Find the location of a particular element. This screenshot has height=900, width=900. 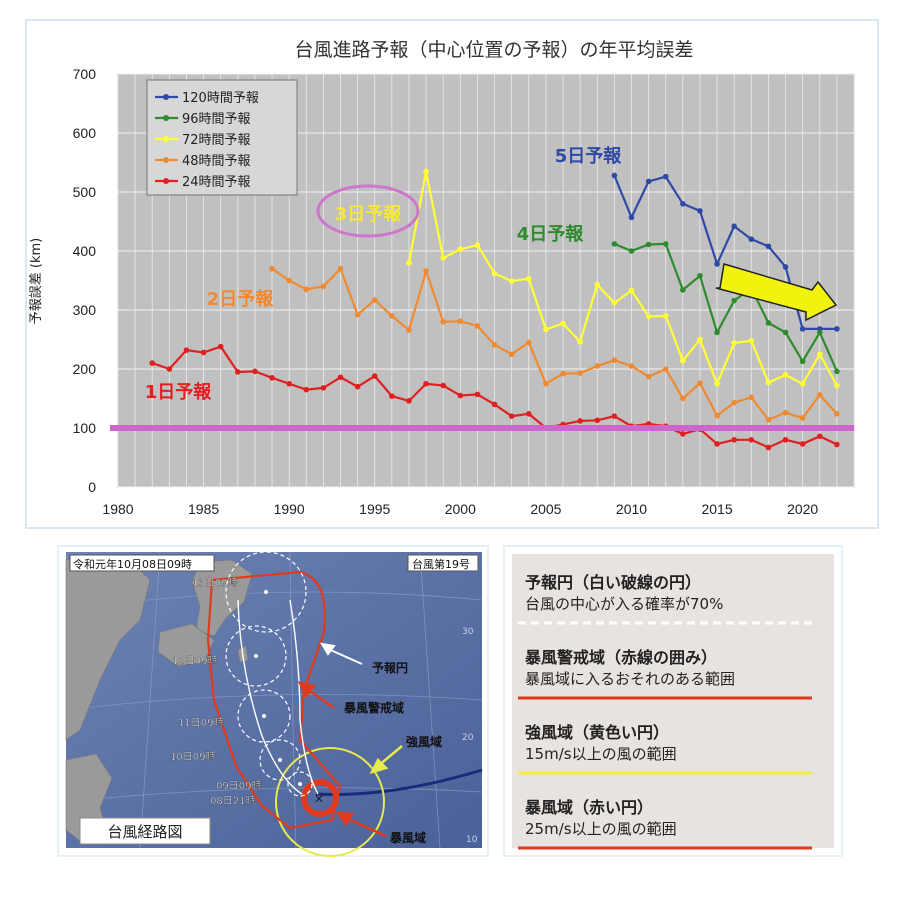

map-grid-label: 30 is located at coordinates (468, 632).